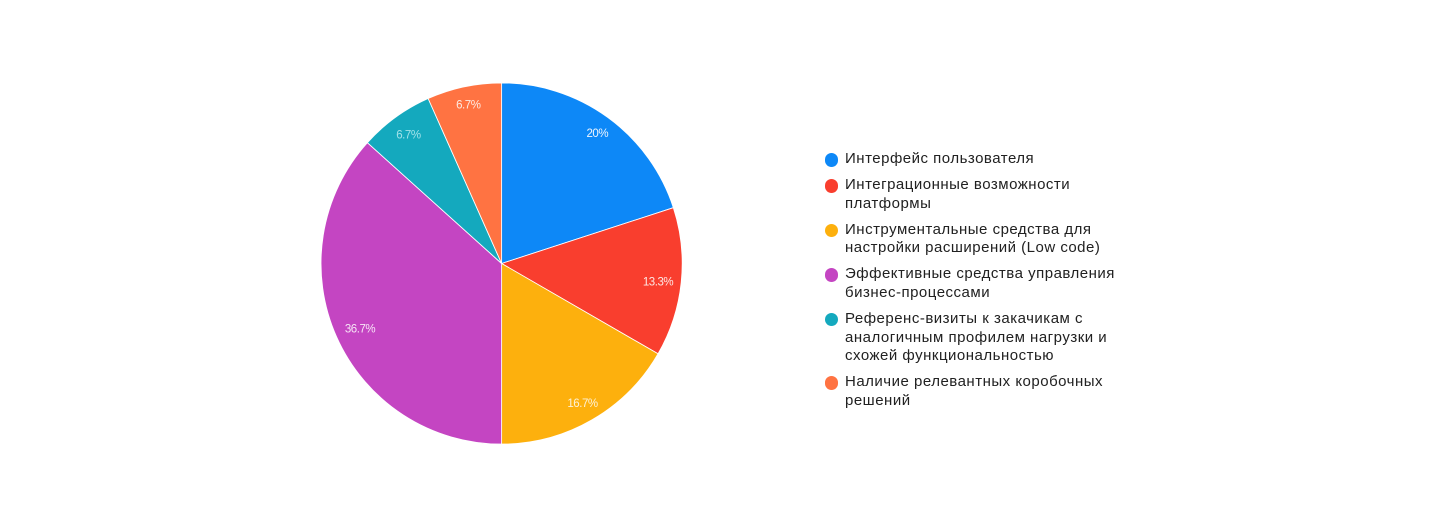  What do you see at coordinates (360, 330) in the screenshot?
I see `svg-text: 36.7%` at bounding box center [360, 330].